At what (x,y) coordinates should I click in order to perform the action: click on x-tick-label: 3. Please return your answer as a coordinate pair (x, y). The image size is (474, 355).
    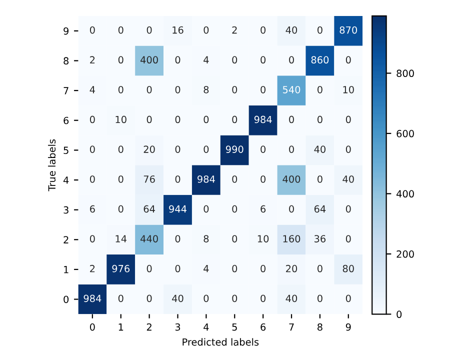
    Looking at the image, I should click on (177, 327).